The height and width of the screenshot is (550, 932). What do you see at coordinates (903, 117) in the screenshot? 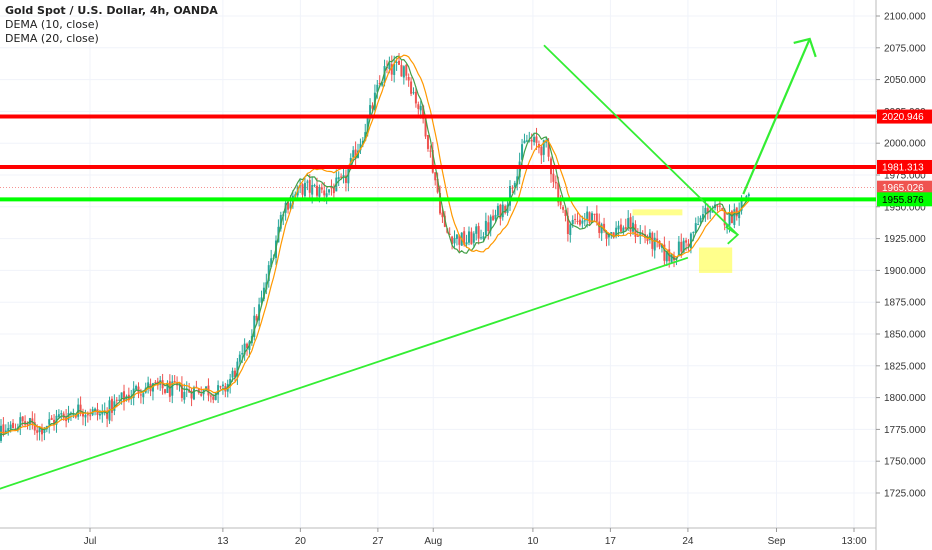
I see `price-label-text: 2020.946` at bounding box center [903, 117].